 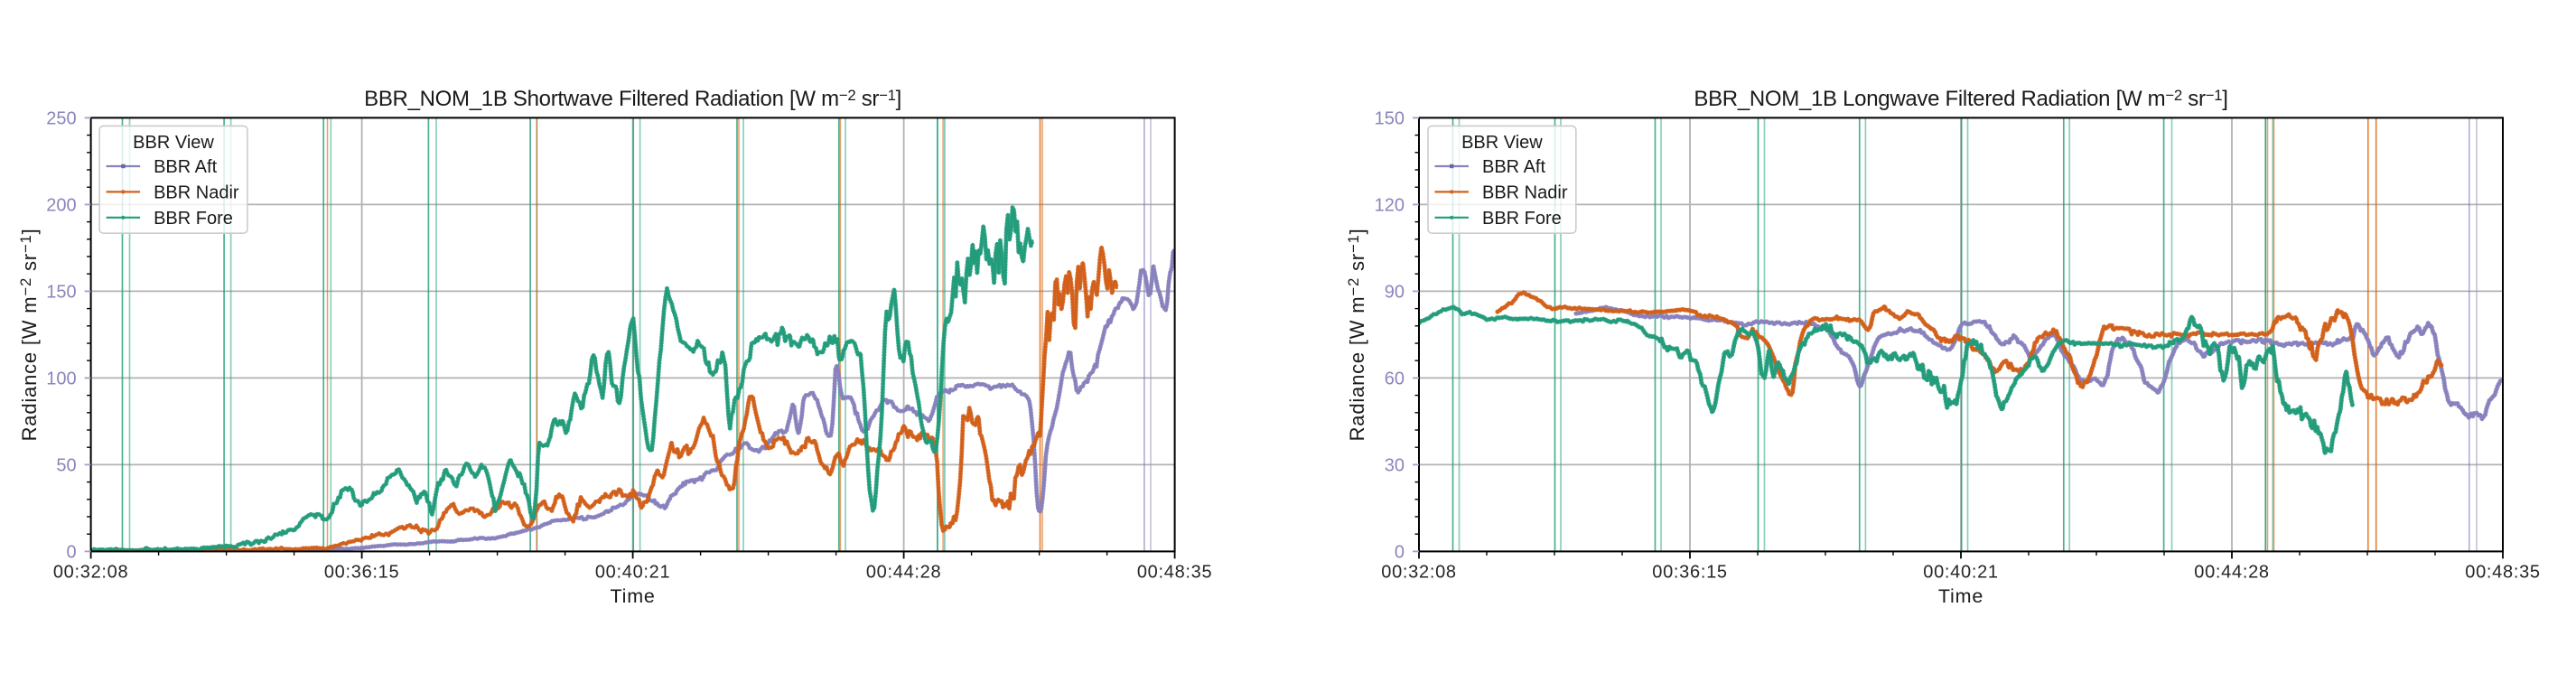 I want to click on svg-text: 90, so click(x=1395, y=292).